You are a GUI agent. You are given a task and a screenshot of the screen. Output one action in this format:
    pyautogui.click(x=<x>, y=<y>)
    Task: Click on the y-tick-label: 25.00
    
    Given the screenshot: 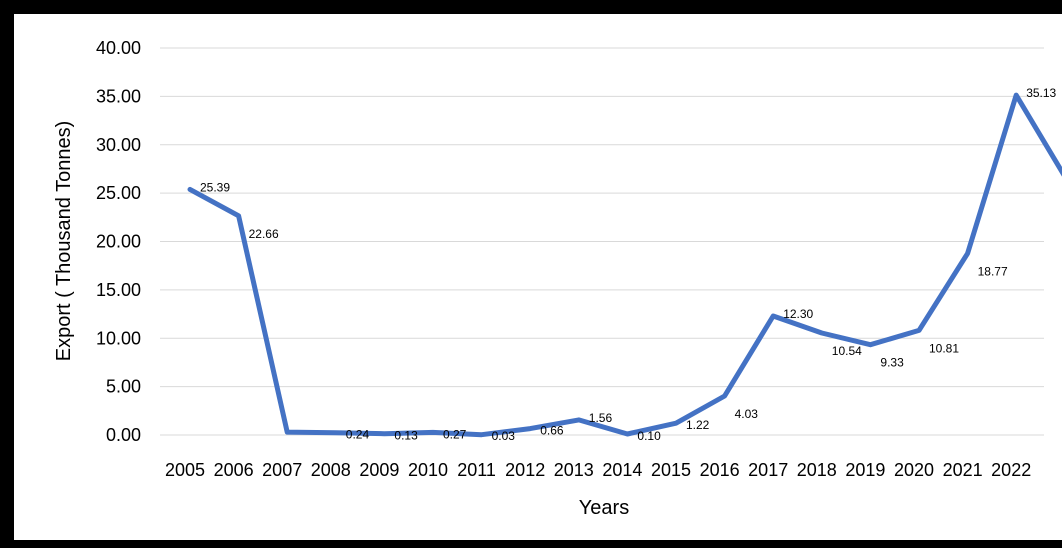 What is the action you would take?
    pyautogui.click(x=118, y=193)
    